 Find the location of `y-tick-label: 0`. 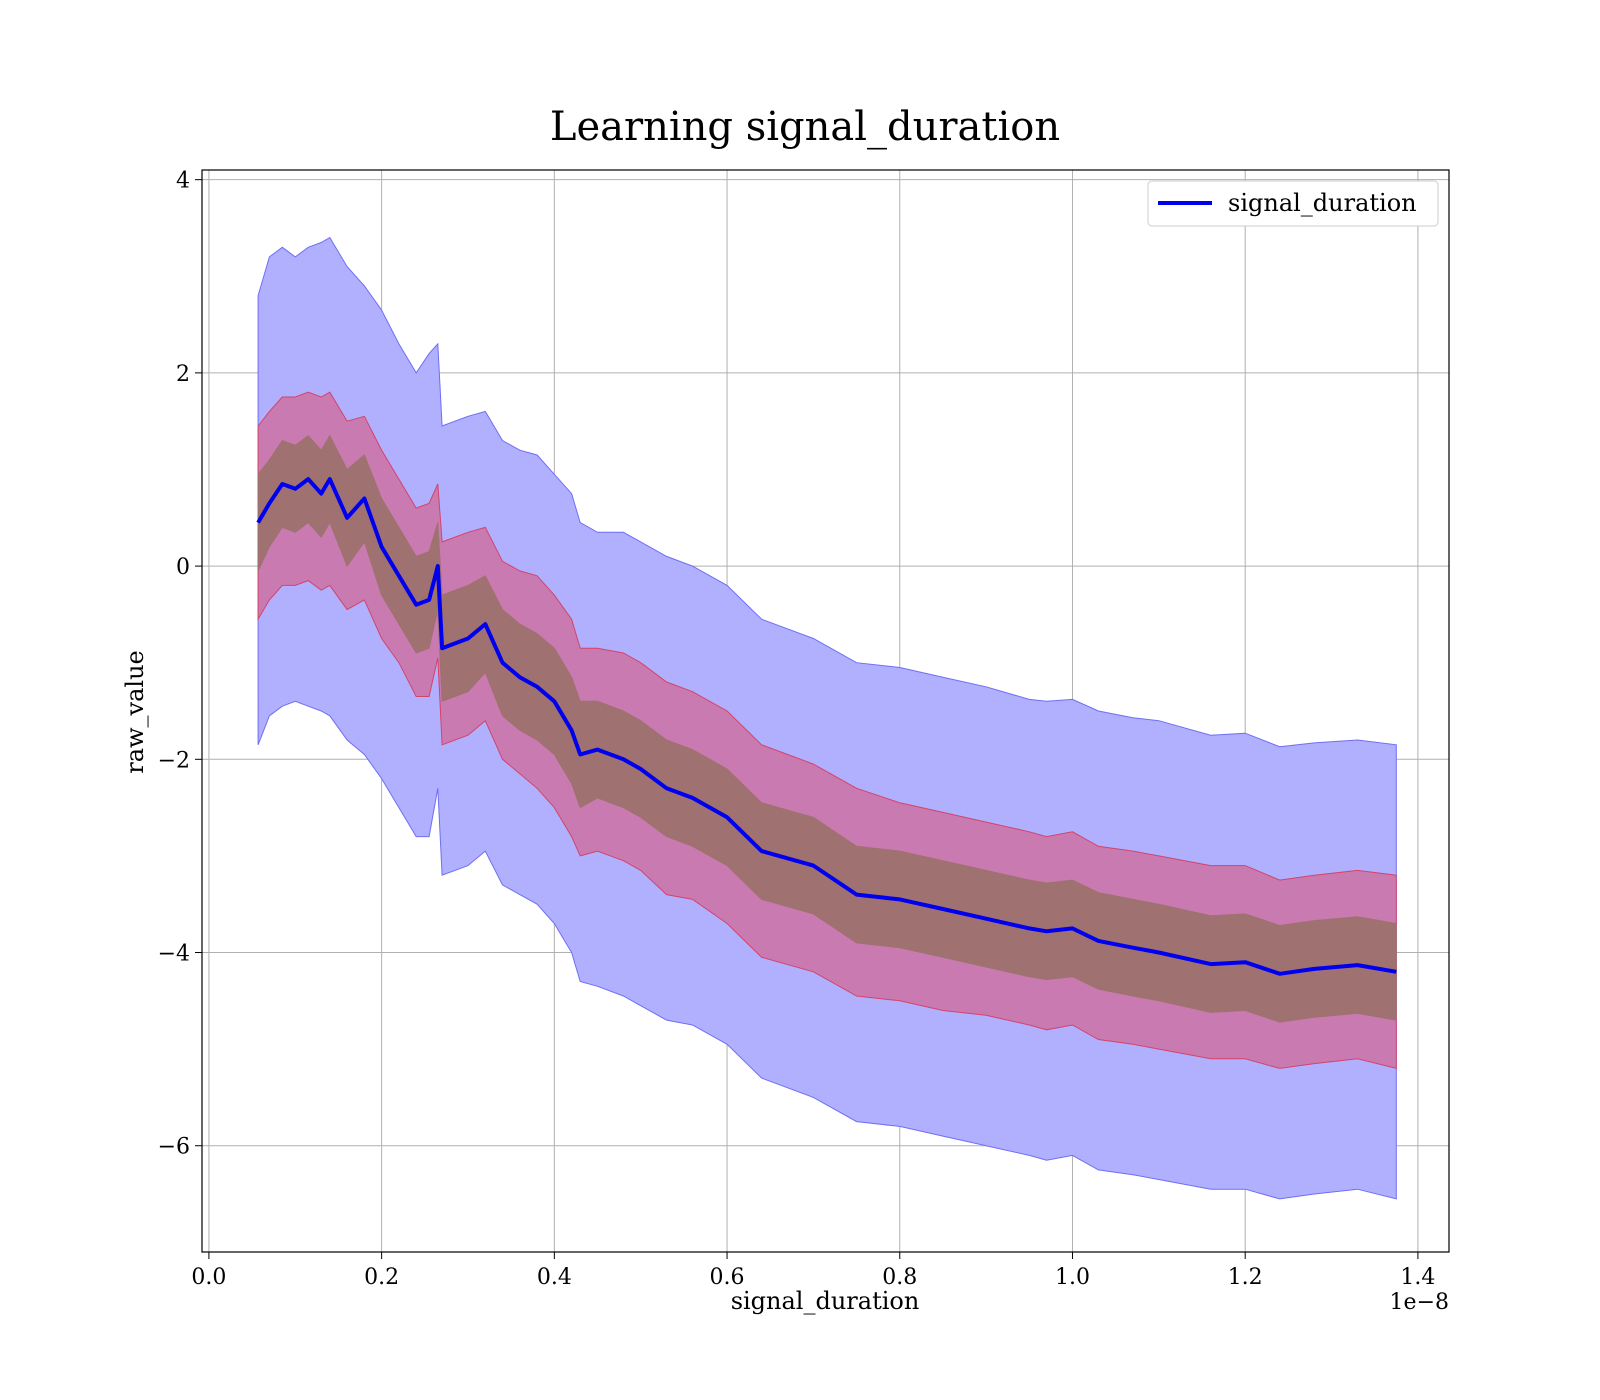

y-tick-label: 0 is located at coordinates (183, 567).